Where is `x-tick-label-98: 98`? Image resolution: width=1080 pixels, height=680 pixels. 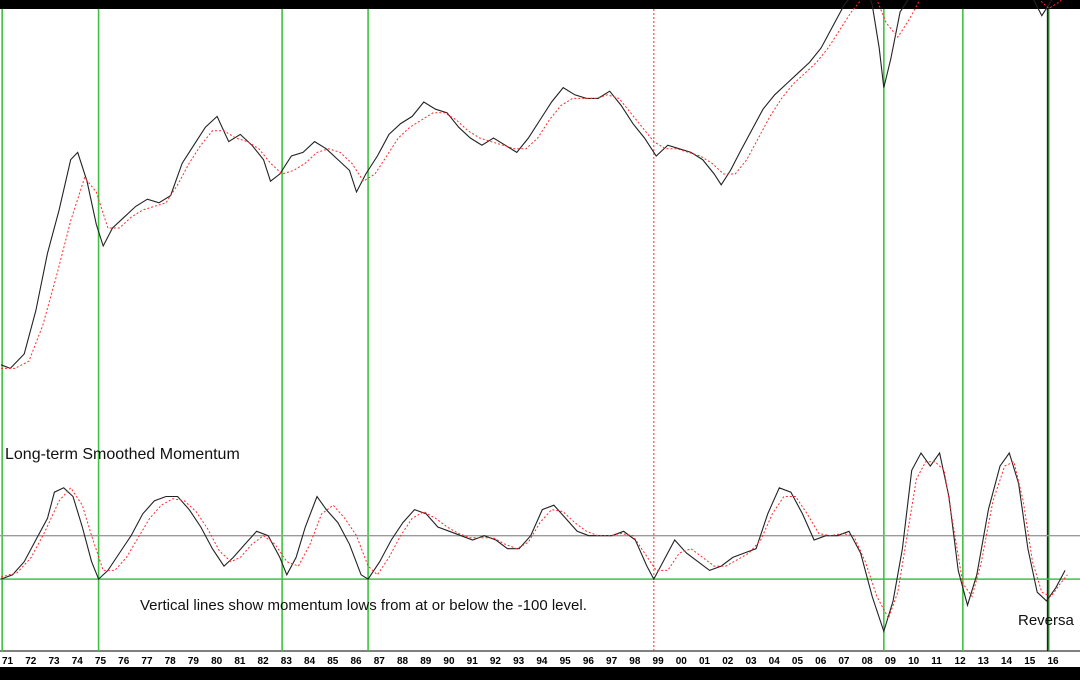 x-tick-label-98: 98 is located at coordinates (635, 661).